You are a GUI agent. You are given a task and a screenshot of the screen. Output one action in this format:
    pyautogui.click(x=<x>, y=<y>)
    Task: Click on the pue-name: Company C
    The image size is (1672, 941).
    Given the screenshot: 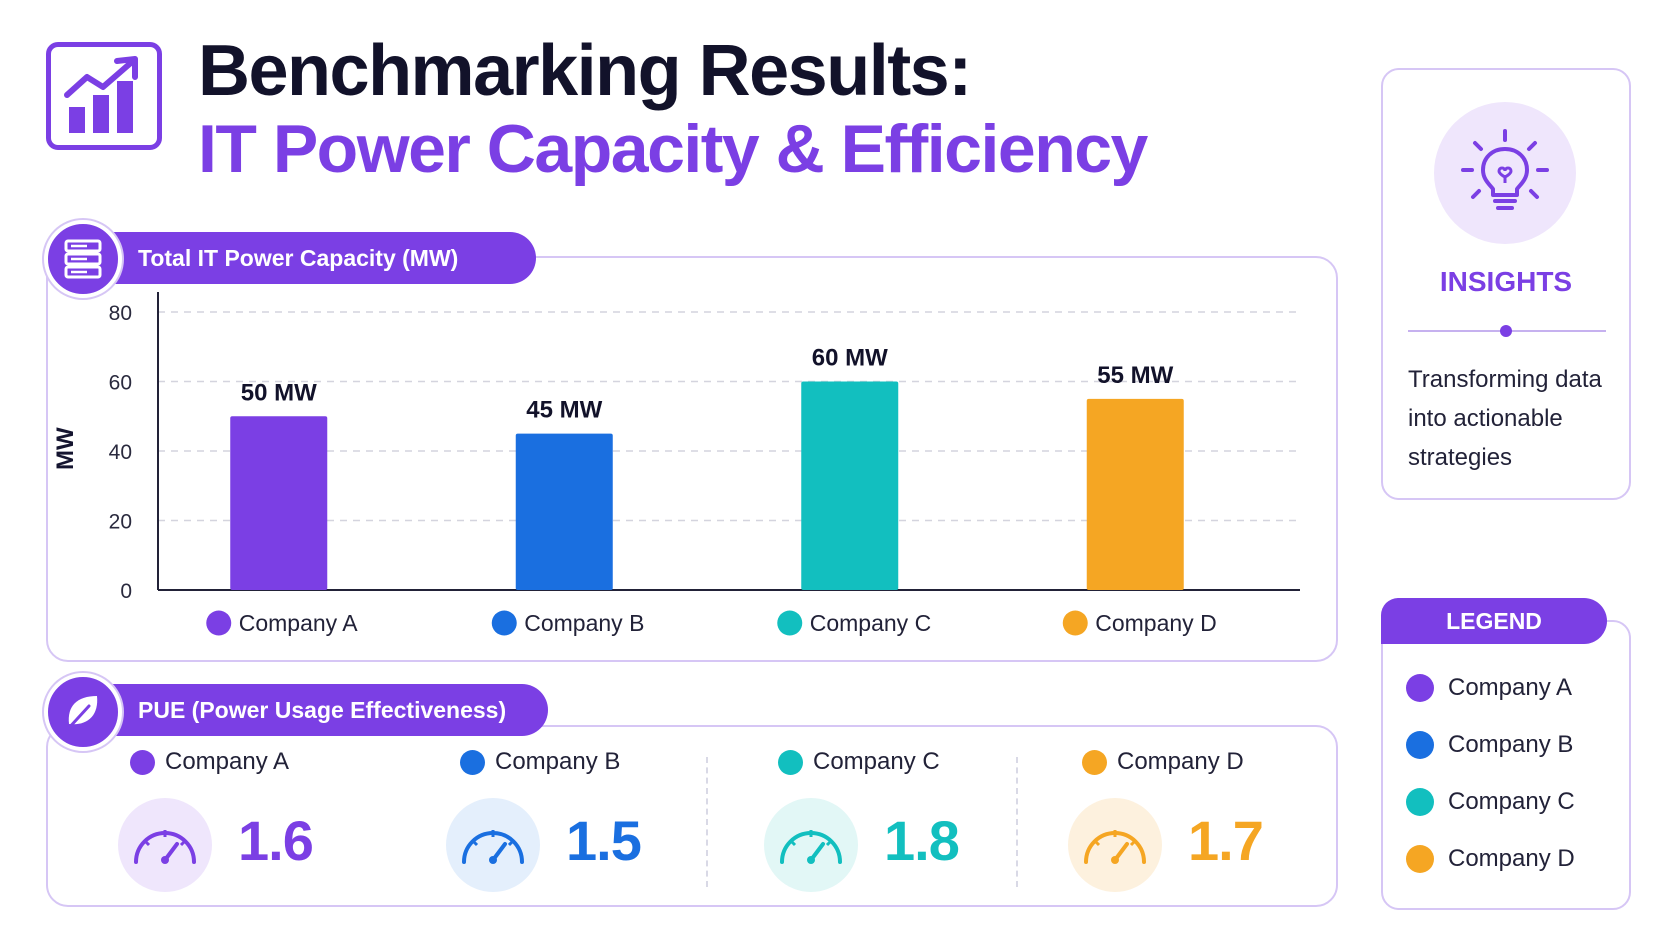 What is the action you would take?
    pyautogui.click(x=876, y=761)
    